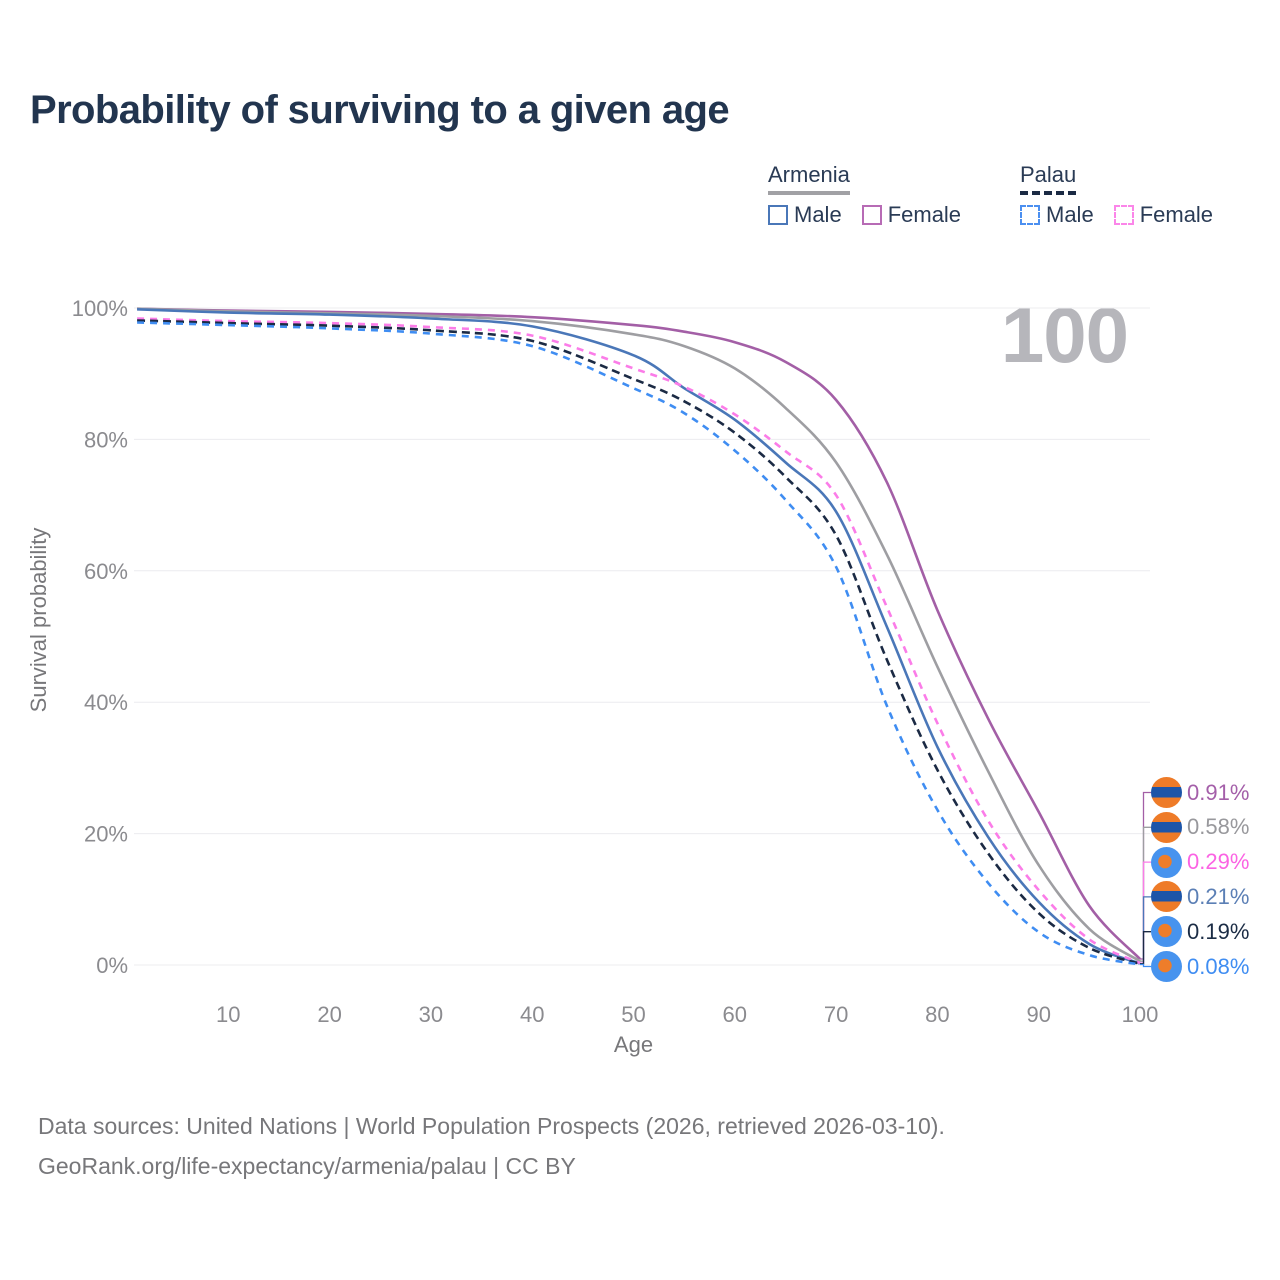  What do you see at coordinates (1064, 335) in the screenshot?
I see `age-watermark: 100` at bounding box center [1064, 335].